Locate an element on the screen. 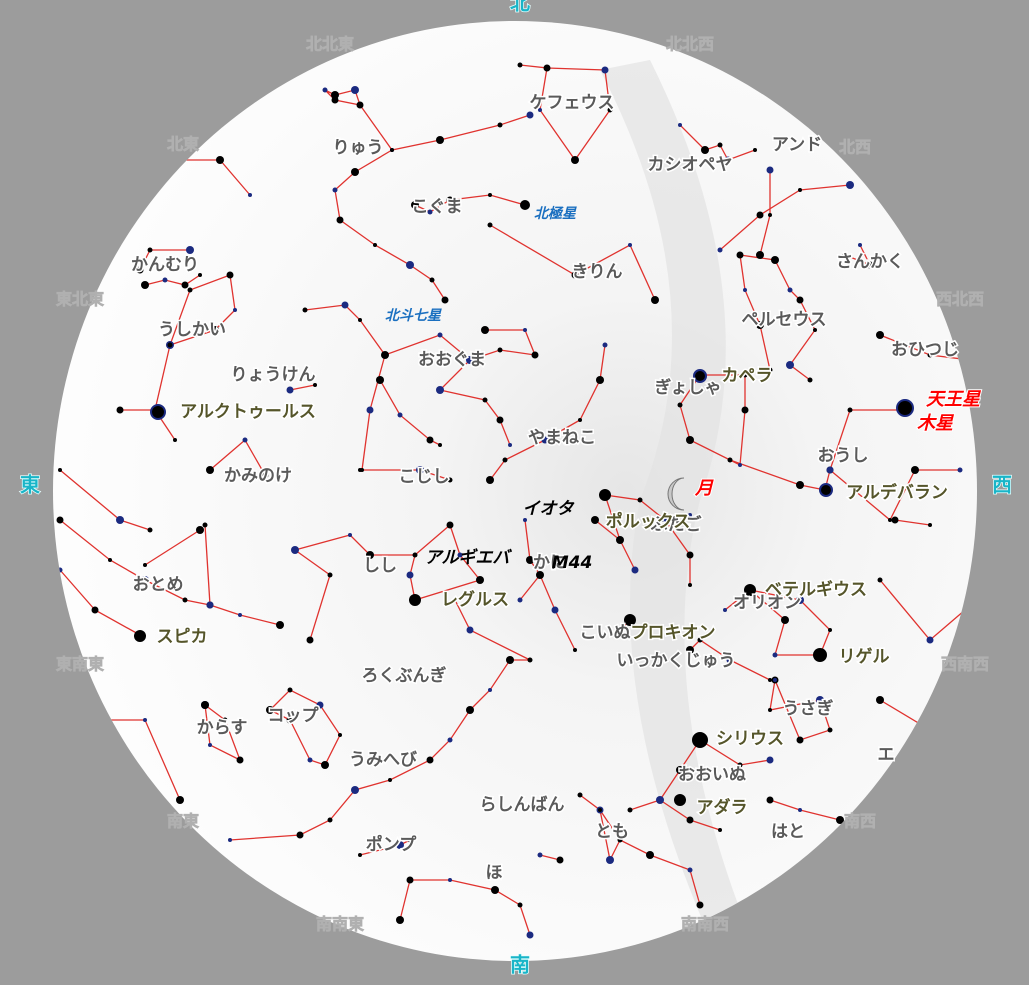 The width and height of the screenshot is (1029, 985). constellation-label: うしかい is located at coordinates (192, 330).